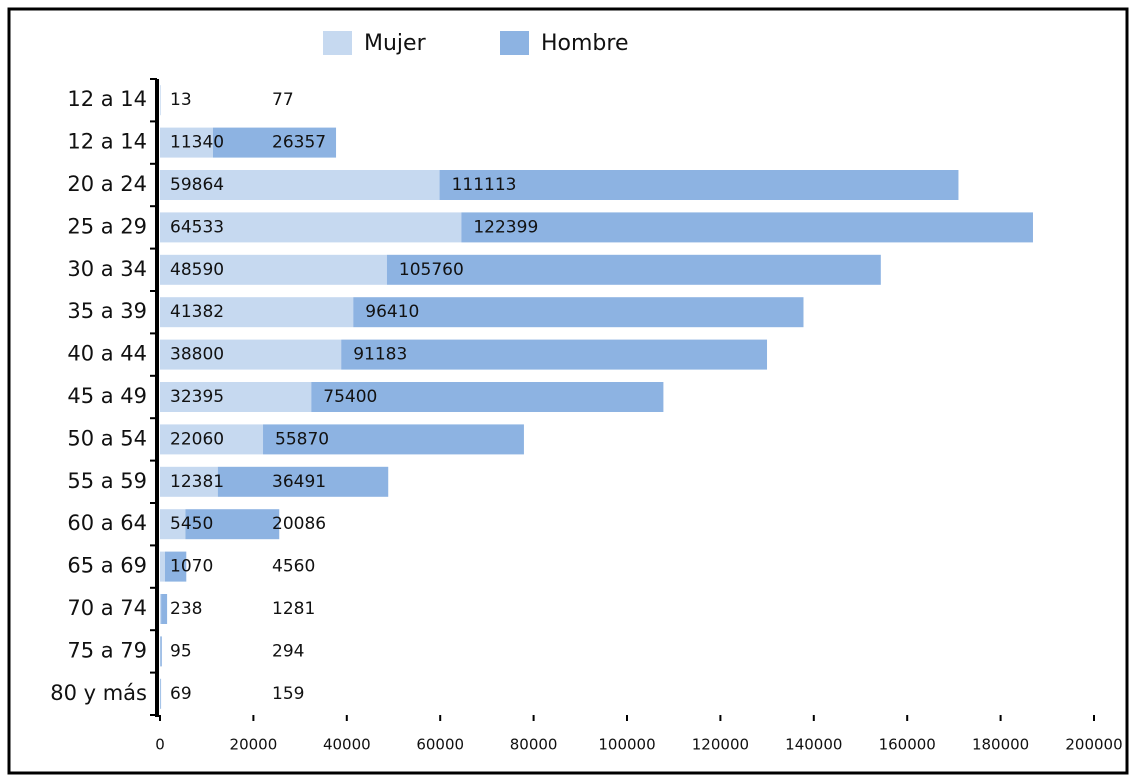 The image size is (1136, 783). What do you see at coordinates (197, 439) in the screenshot?
I see `value-label: 22060` at bounding box center [197, 439].